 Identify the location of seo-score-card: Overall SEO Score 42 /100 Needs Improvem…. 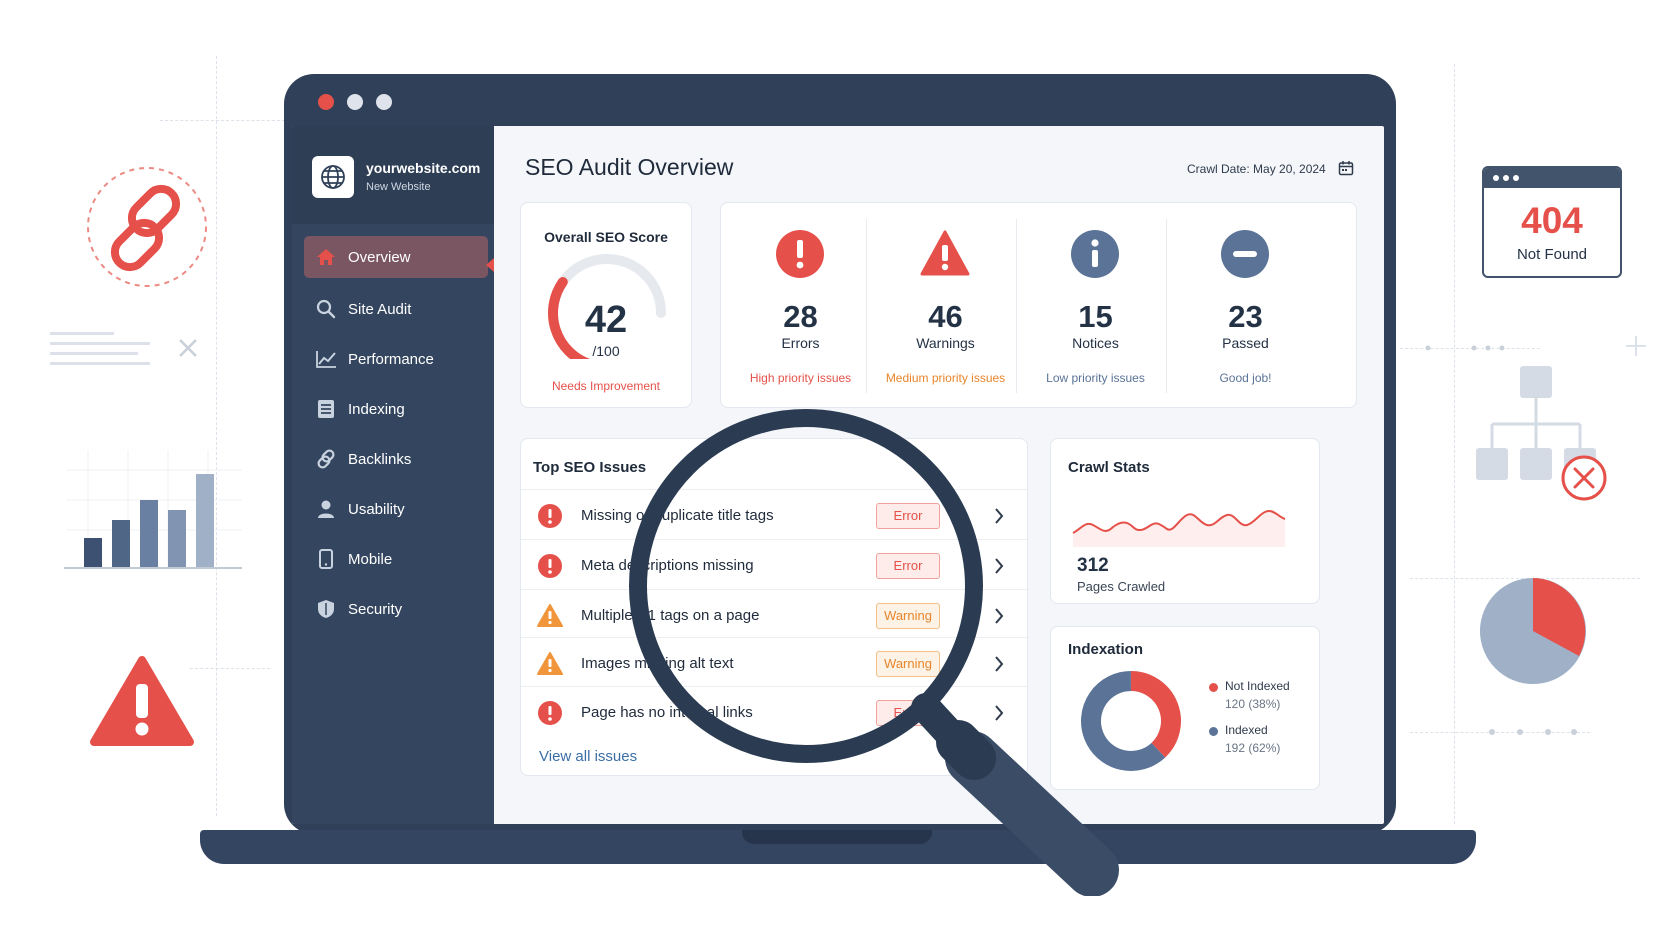
(606, 305).